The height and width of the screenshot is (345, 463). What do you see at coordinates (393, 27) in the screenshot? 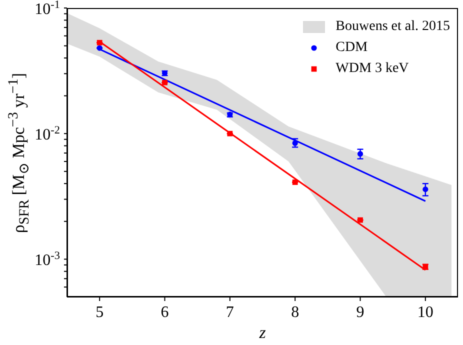
I see `legend-label: Bouwens et al. 2015` at bounding box center [393, 27].